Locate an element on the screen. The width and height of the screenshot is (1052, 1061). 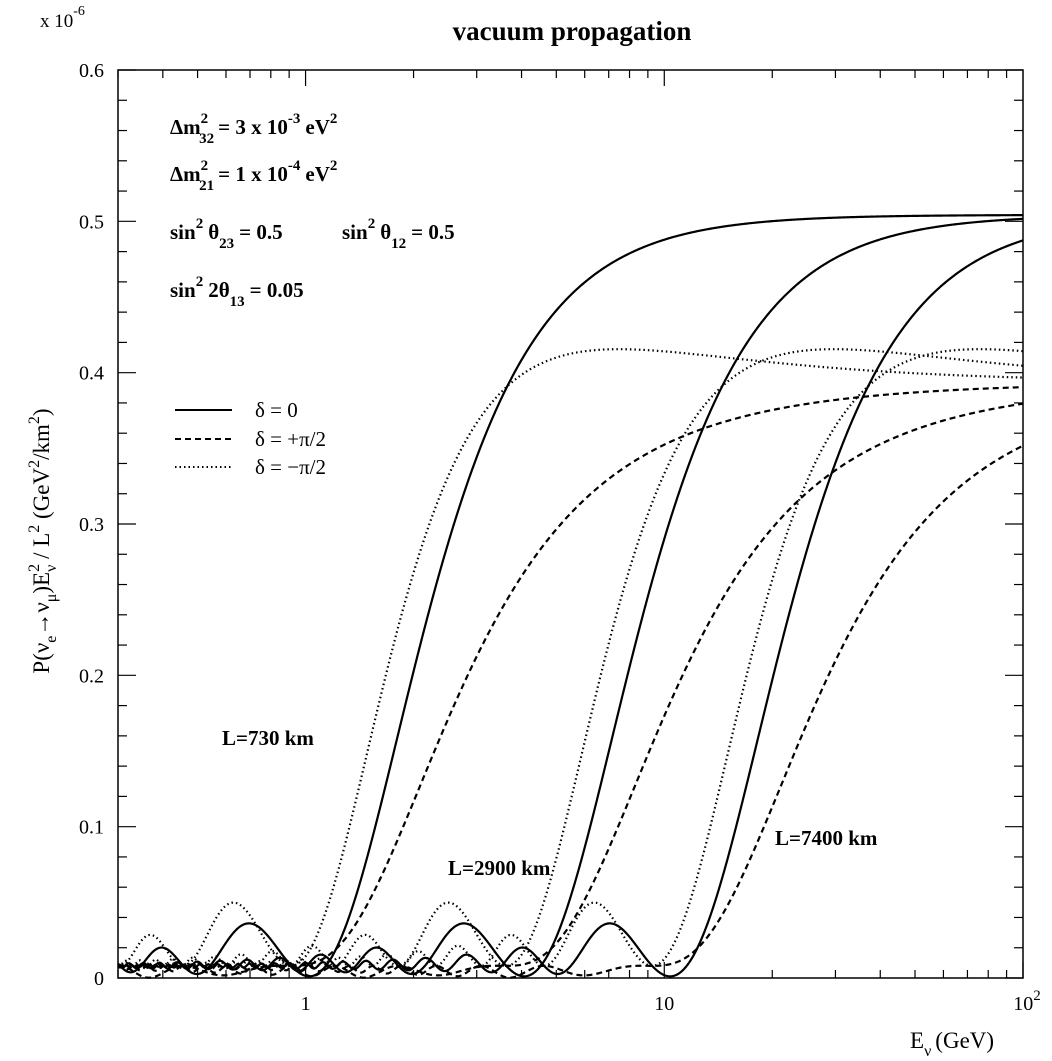
y-tick-label: 0 is located at coordinates (99, 979).